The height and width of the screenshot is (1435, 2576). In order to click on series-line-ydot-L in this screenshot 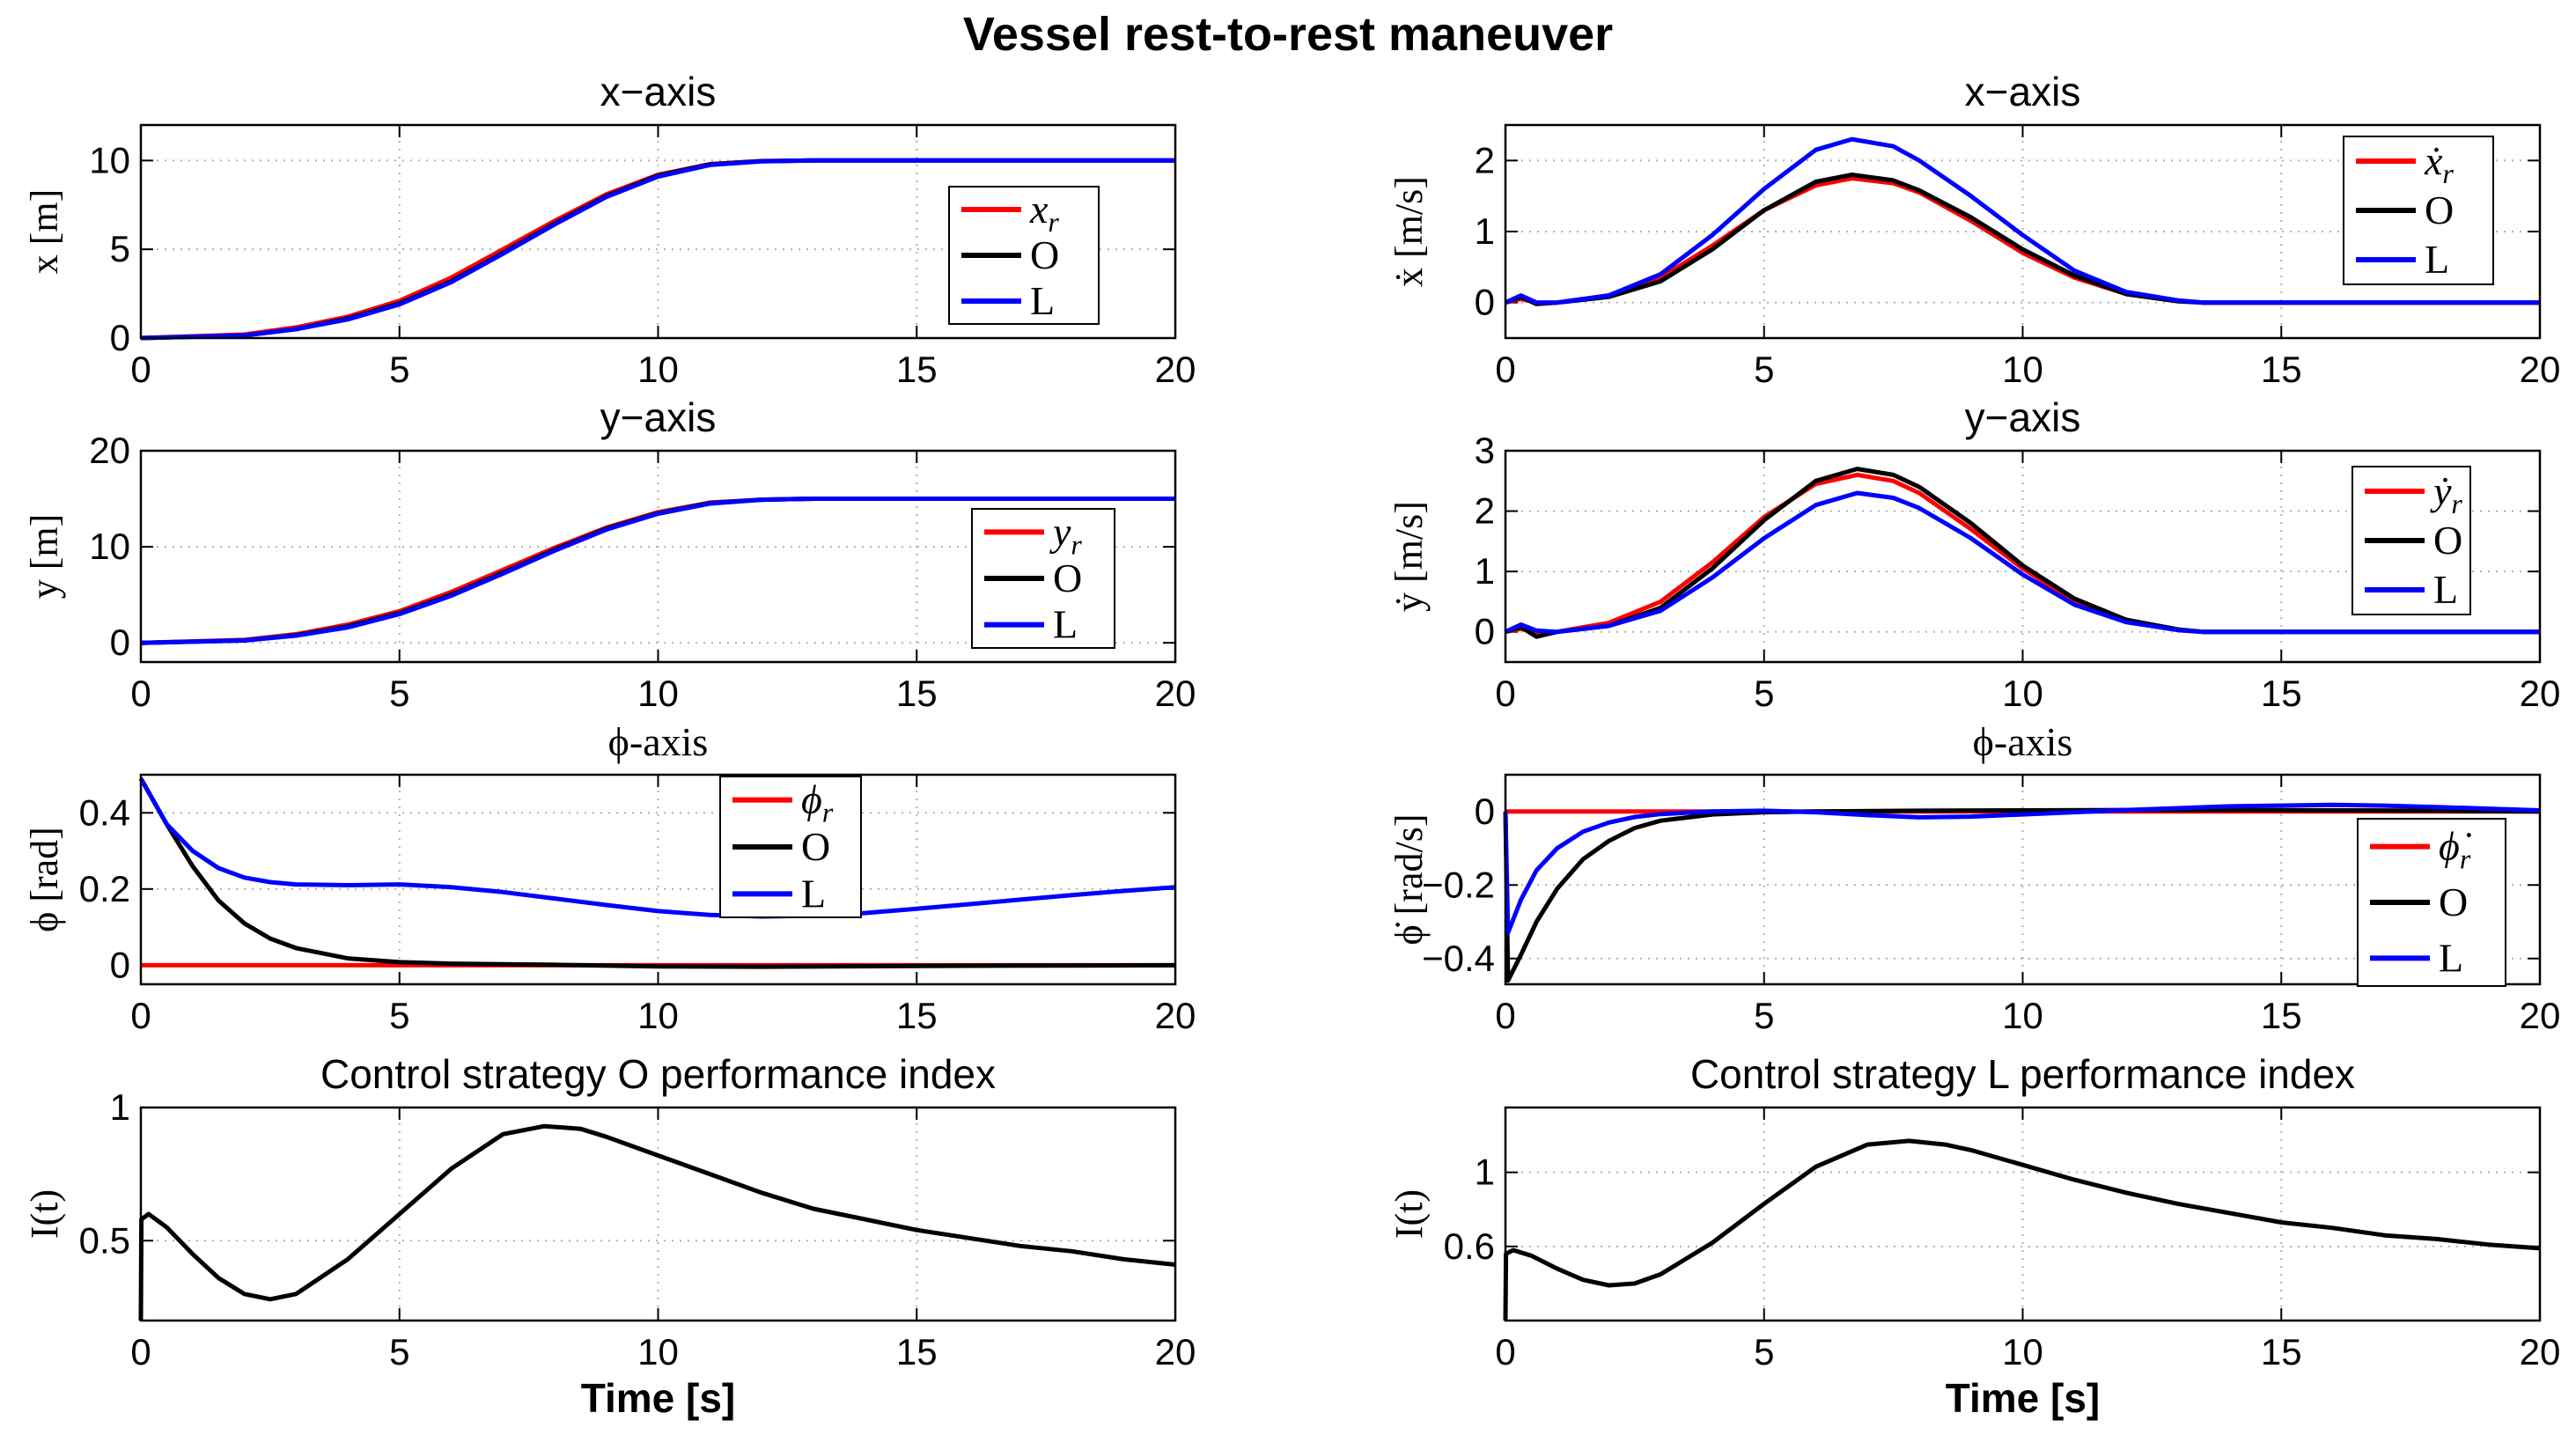, I will do `click(2022, 562)`.